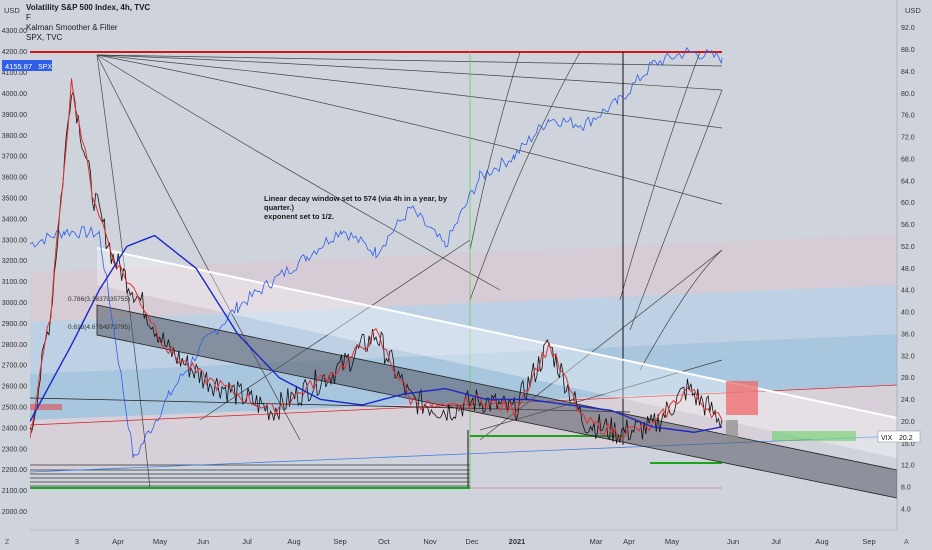  What do you see at coordinates (14, 73) in the screenshot?
I see `left-tick-label: 4100.00` at bounding box center [14, 73].